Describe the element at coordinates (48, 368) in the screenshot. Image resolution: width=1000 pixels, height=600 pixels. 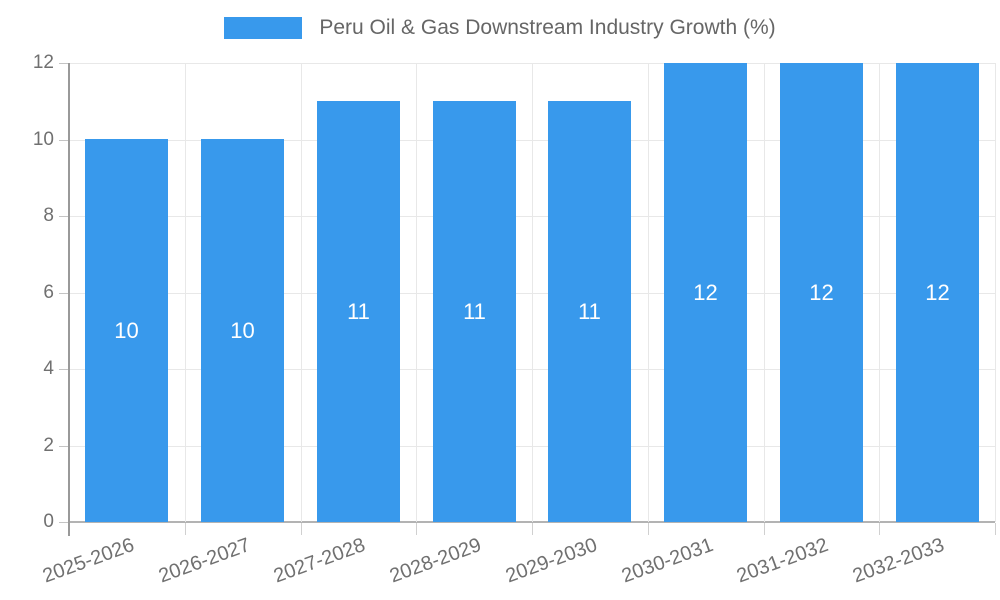
I see `y-tick-label: 4` at that location.